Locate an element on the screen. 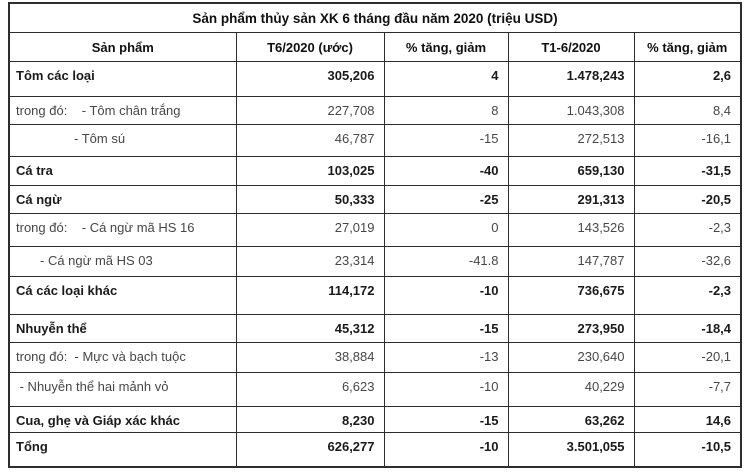 This screenshot has height=473, width=746. row-label: Tổng is located at coordinates (122, 449).